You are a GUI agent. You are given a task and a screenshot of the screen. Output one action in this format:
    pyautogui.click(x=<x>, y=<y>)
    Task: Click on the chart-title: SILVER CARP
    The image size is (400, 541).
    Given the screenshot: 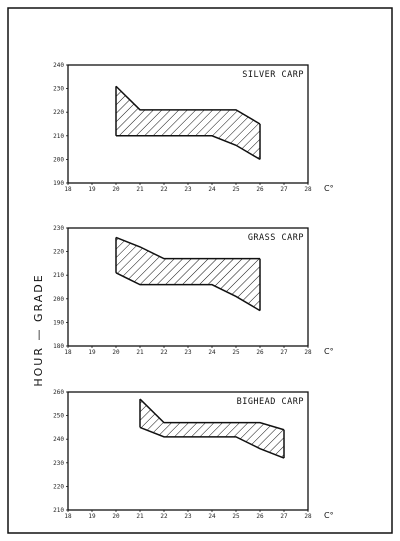 What is the action you would take?
    pyautogui.click(x=273, y=75)
    